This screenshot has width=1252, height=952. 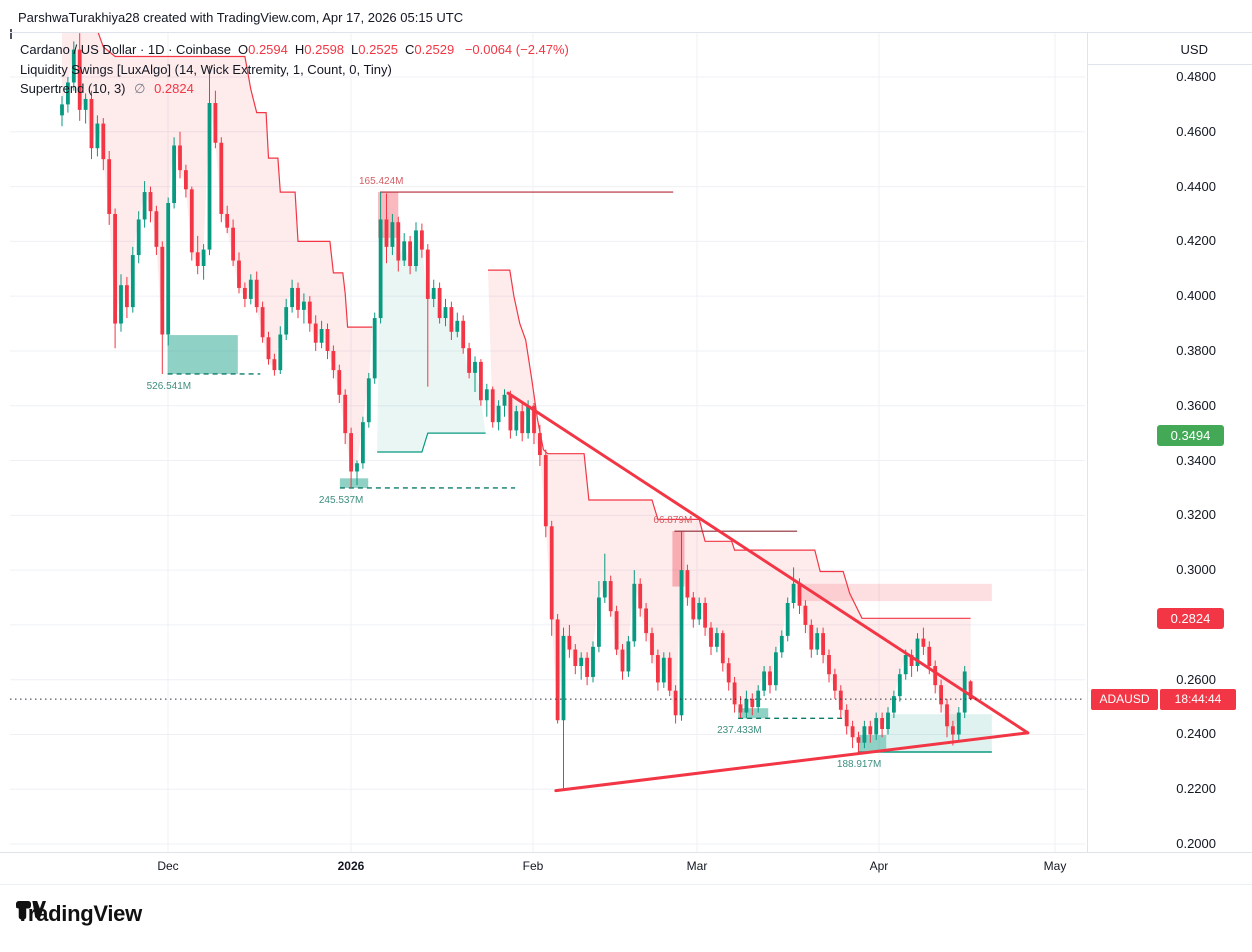 What do you see at coordinates (1196, 186) in the screenshot?
I see `price-tick-label: 0.4400` at bounding box center [1196, 186].